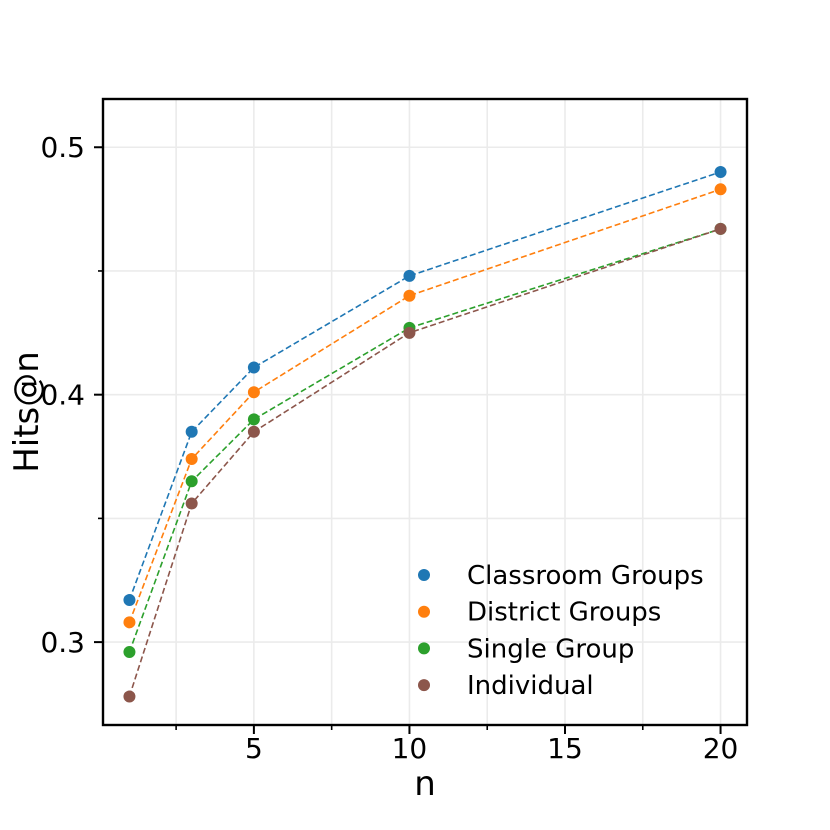 This screenshot has width=830, height=830. I want to click on legend-label: Classroom Groups, so click(585, 576).